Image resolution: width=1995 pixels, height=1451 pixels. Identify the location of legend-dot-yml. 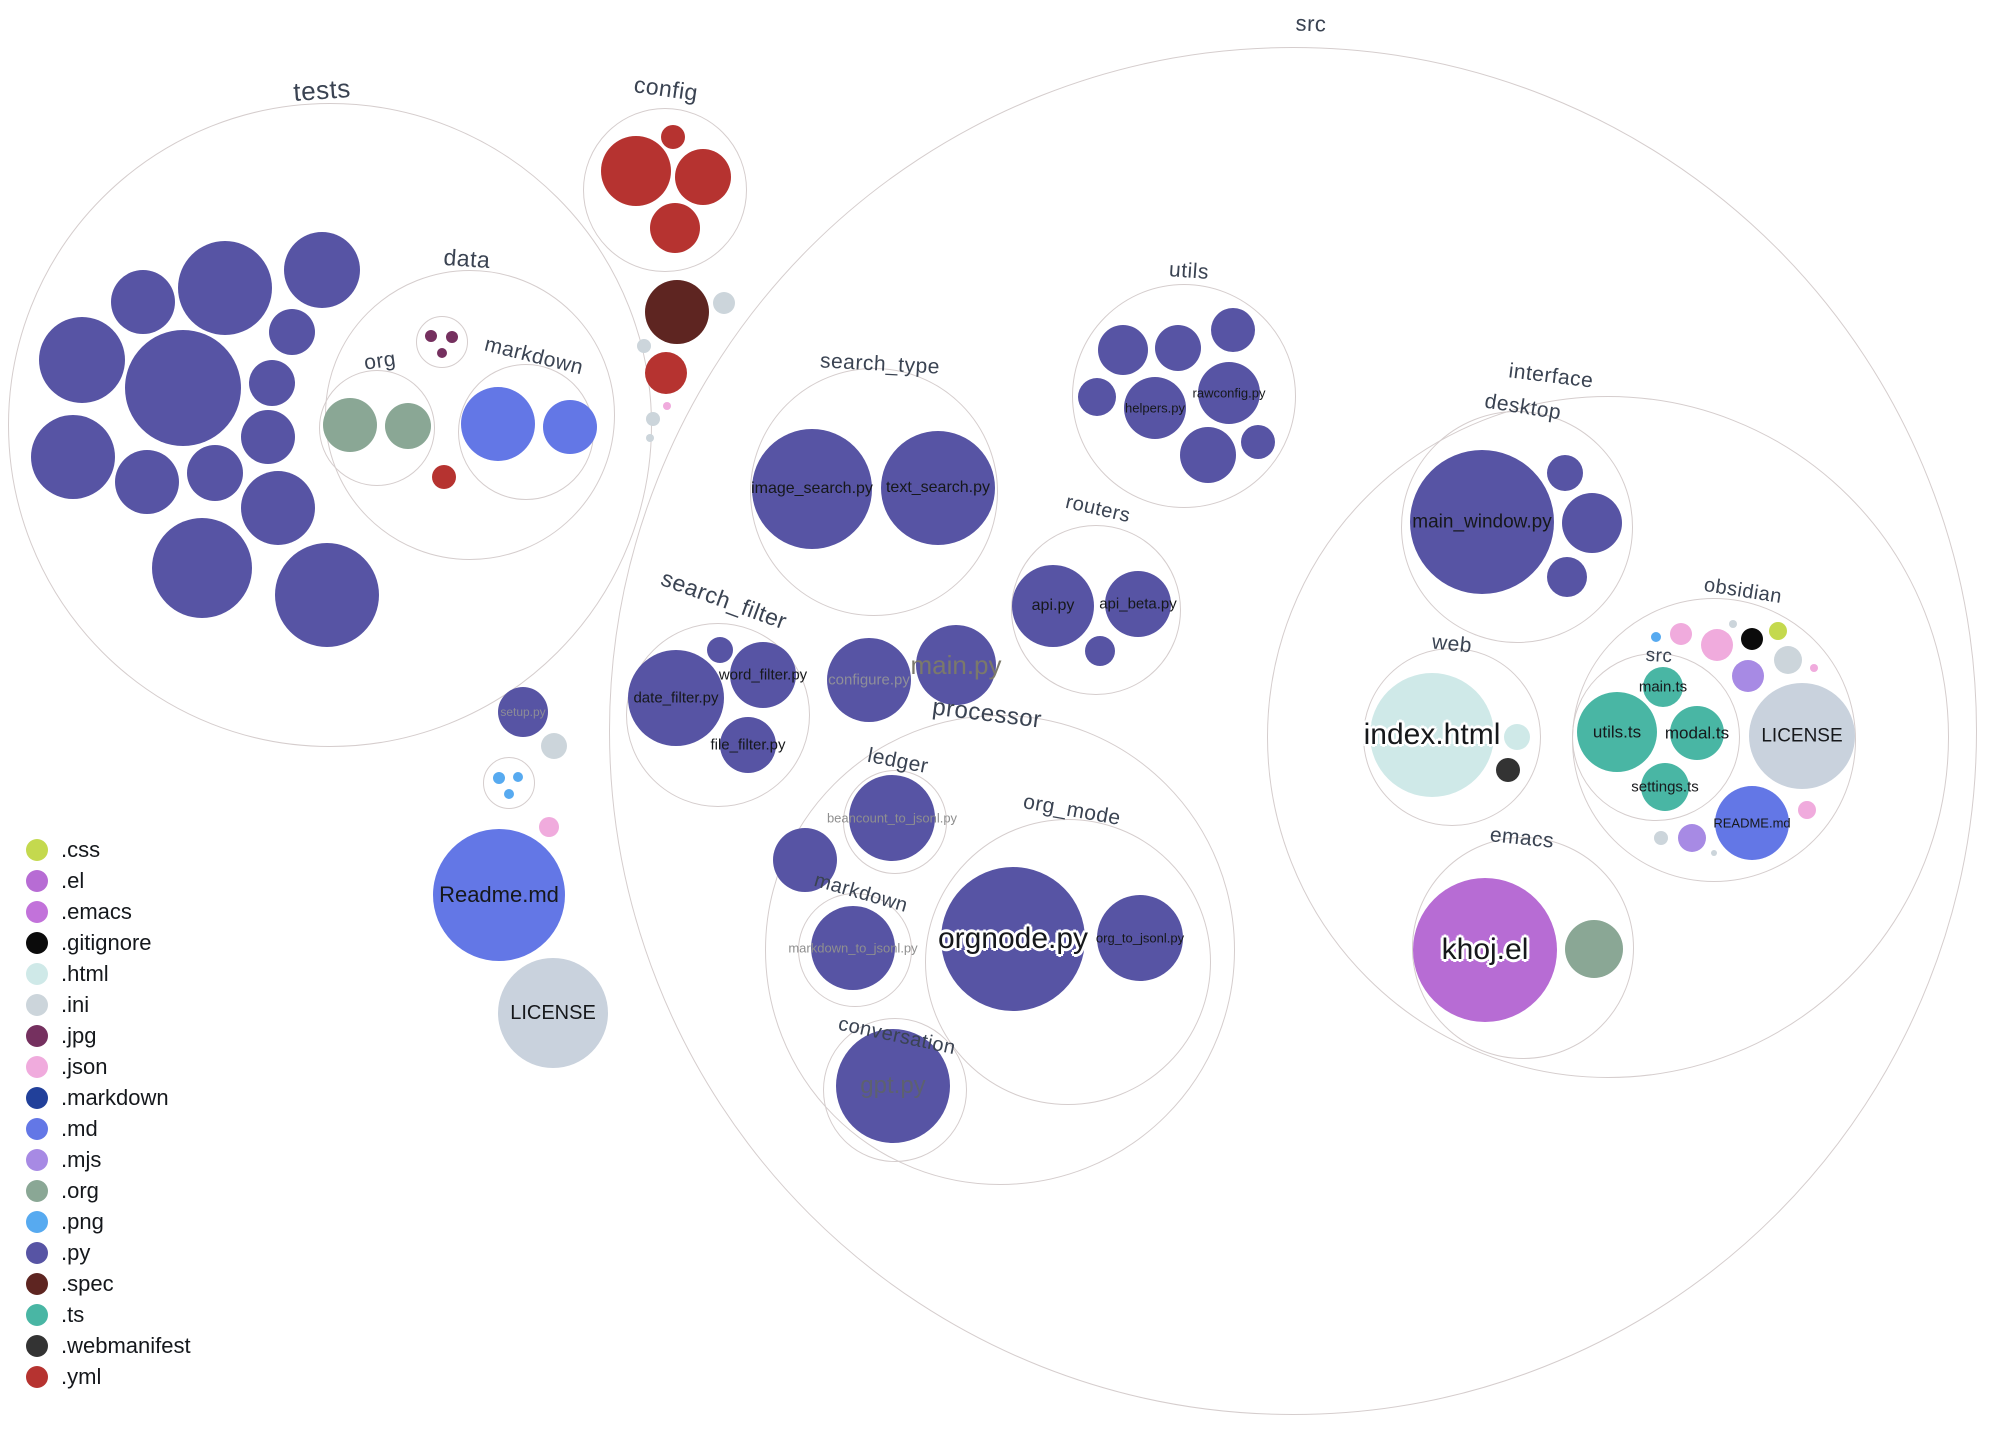
(37, 1376).